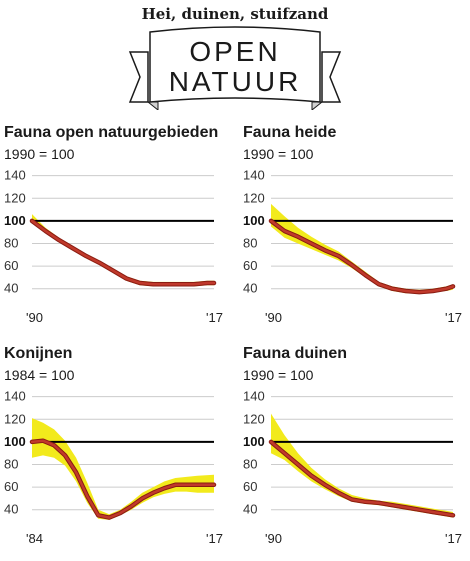  Describe the element at coordinates (152, 105) in the screenshot. I see `banner-left-tail` at that location.